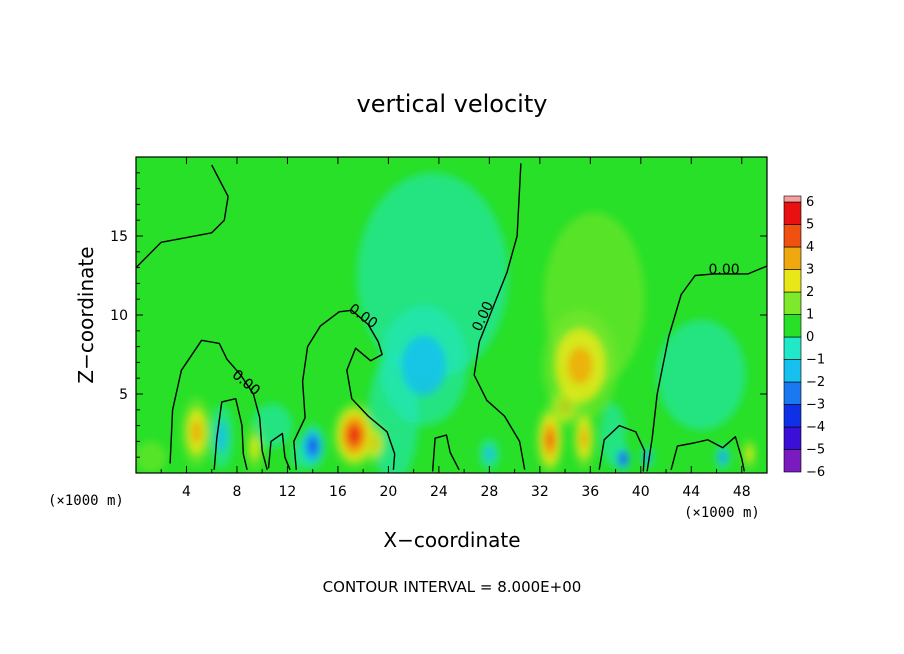 The width and height of the screenshot is (904, 654). I want to click on x-tick-label: 12, so click(288, 492).